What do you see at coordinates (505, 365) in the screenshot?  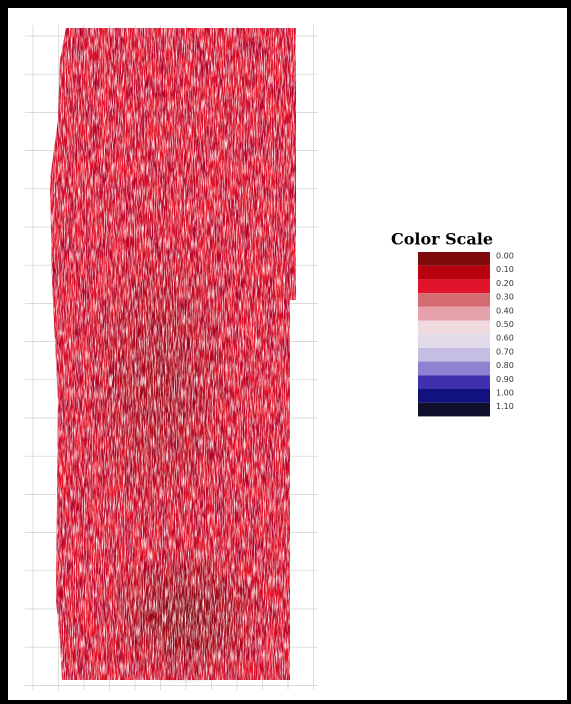 I see `legend-label: 0.80` at bounding box center [505, 365].